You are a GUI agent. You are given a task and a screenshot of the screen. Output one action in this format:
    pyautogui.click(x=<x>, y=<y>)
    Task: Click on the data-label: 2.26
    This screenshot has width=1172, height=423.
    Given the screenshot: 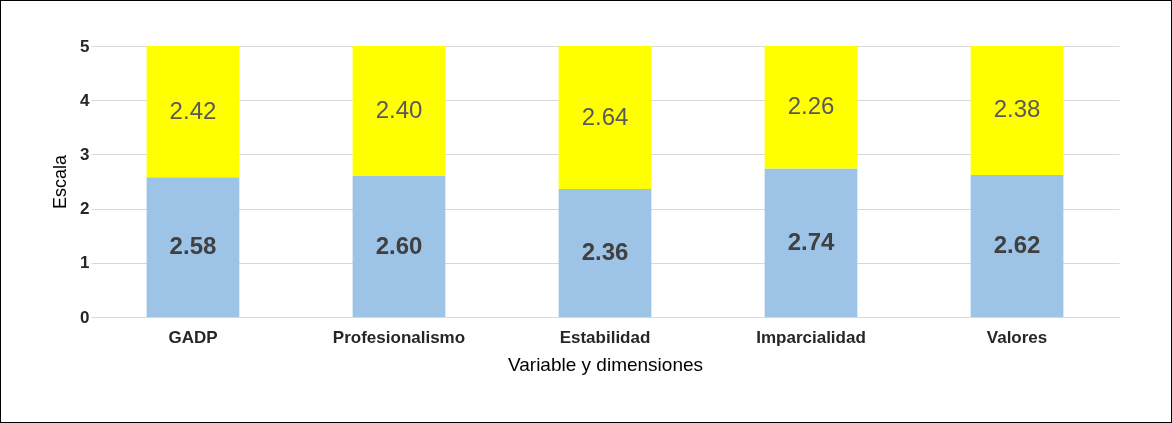 What is the action you would take?
    pyautogui.click(x=811, y=106)
    